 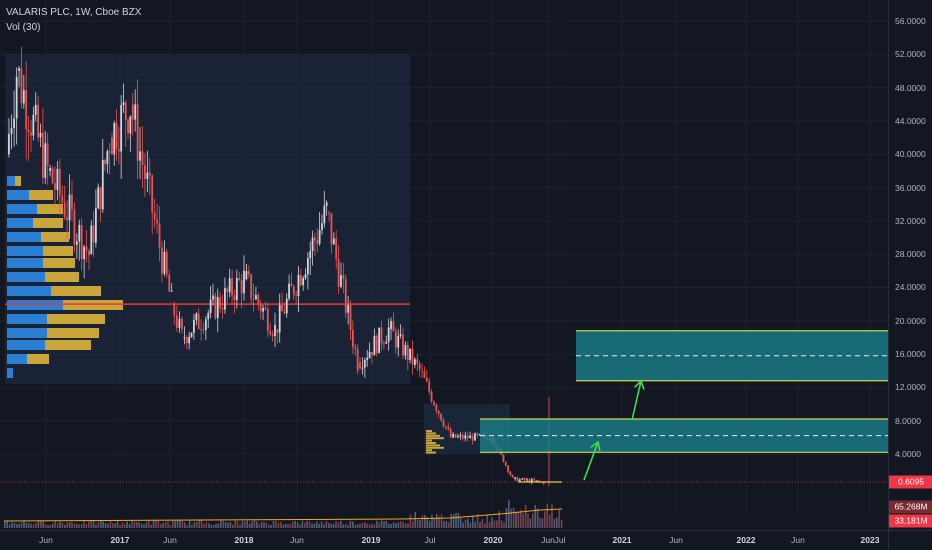 I want to click on price-tick-label: 32.0000, so click(x=910, y=220).